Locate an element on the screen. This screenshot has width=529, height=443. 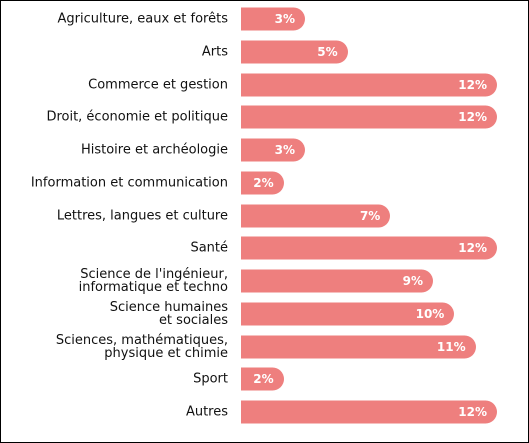
category-label: Histoire et archéologie is located at coordinates (154, 150).